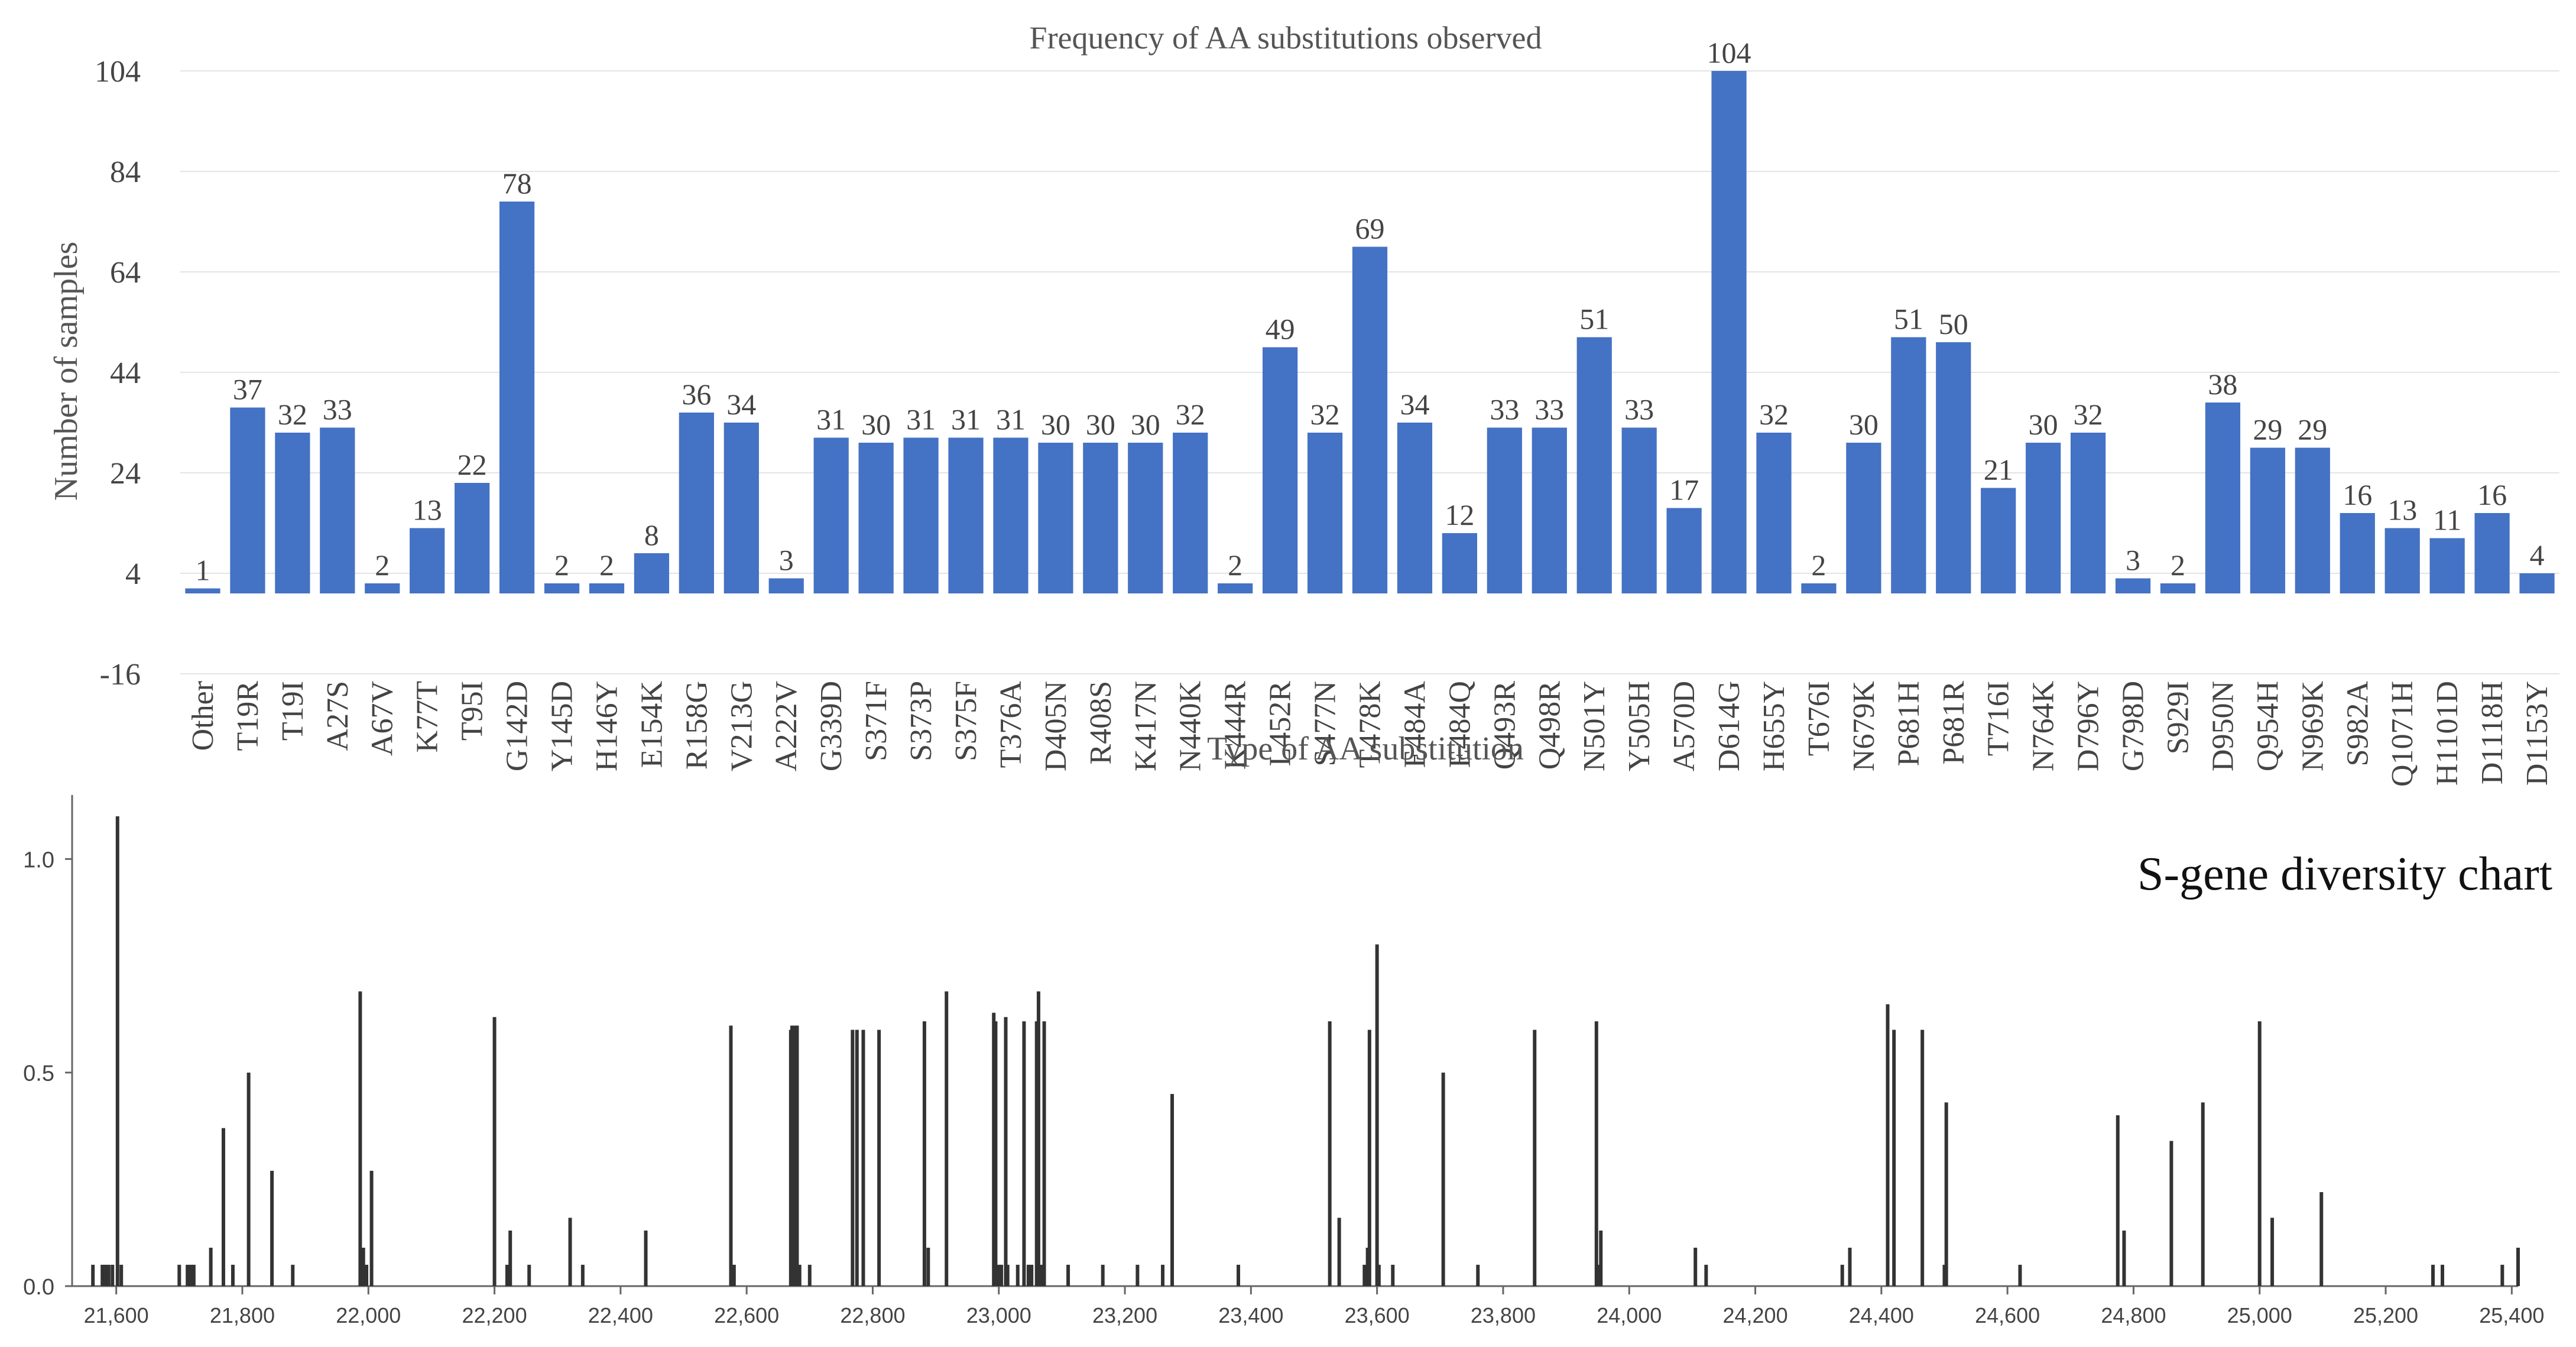 The height and width of the screenshot is (1347, 2576). I want to click on diversity-x-tick-label: 23,400, so click(1250, 1315).